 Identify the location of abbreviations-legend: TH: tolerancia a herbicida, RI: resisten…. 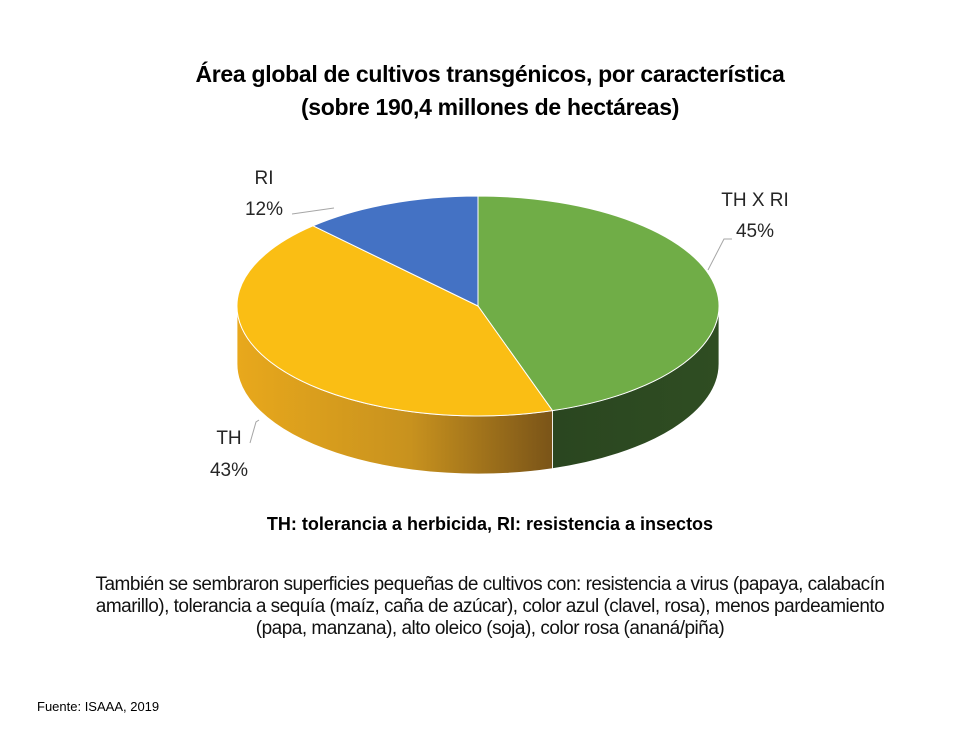
(490, 524).